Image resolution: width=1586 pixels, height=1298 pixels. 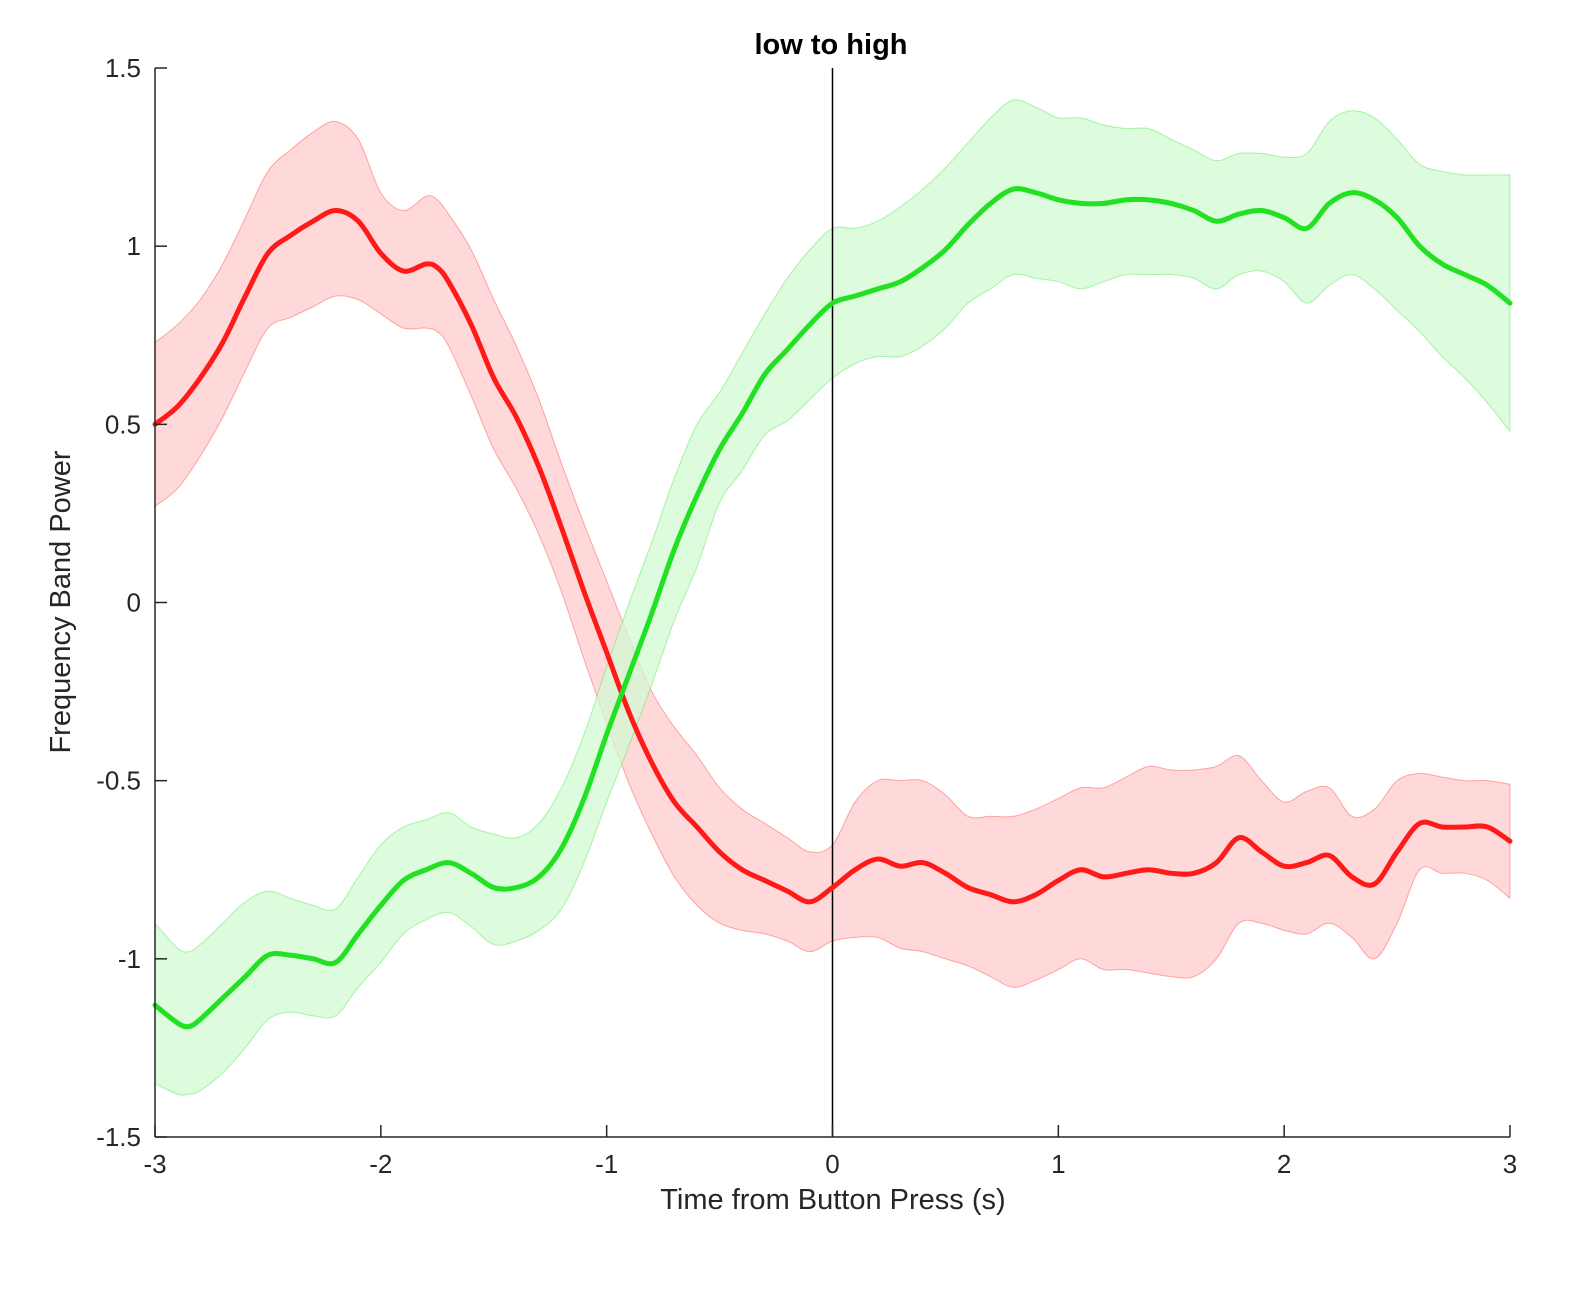 What do you see at coordinates (61, 601) in the screenshot?
I see `y-axis-label: Frequency Band Power` at bounding box center [61, 601].